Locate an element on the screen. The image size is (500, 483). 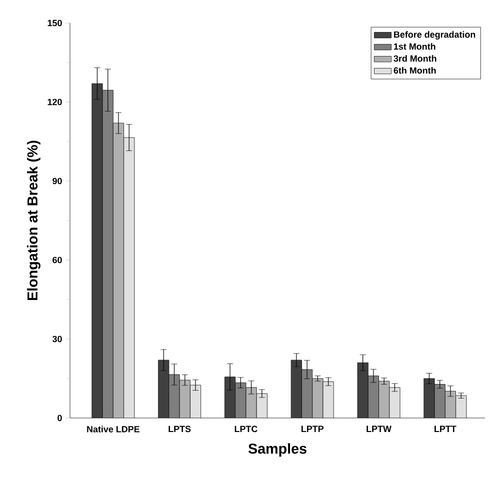
y-tick-label: 150 is located at coordinates (55, 23).